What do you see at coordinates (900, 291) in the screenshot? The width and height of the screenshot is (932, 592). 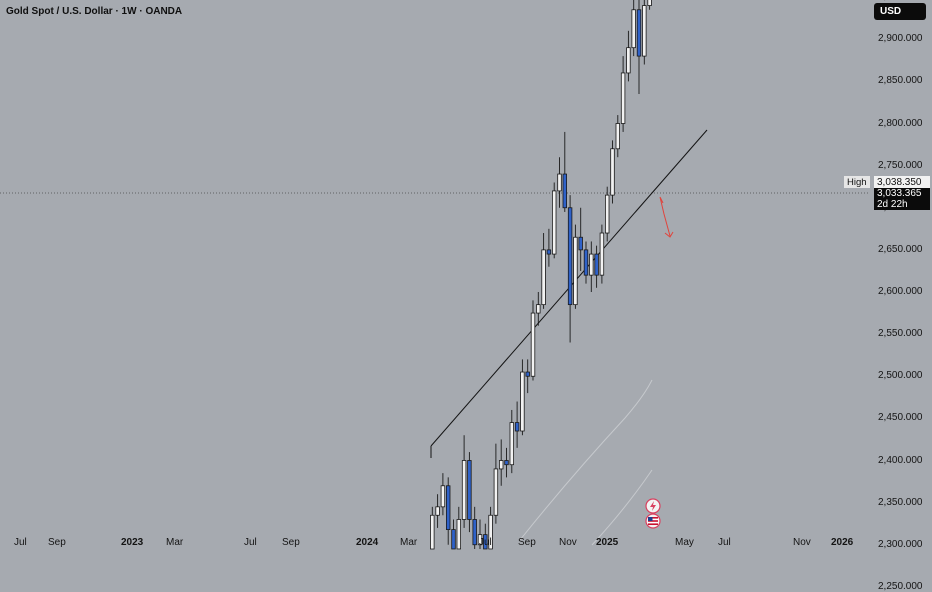 I see `price-axis-label: 2,600.000` at bounding box center [900, 291].